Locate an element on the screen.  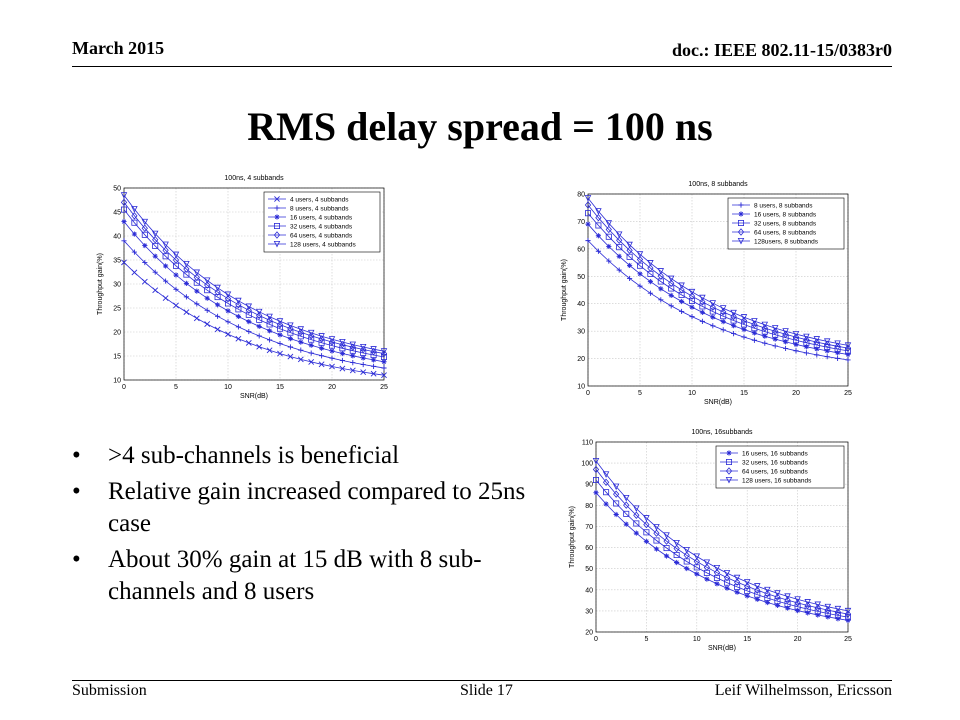
y-tick-label: 45 is located at coordinates (117, 213).